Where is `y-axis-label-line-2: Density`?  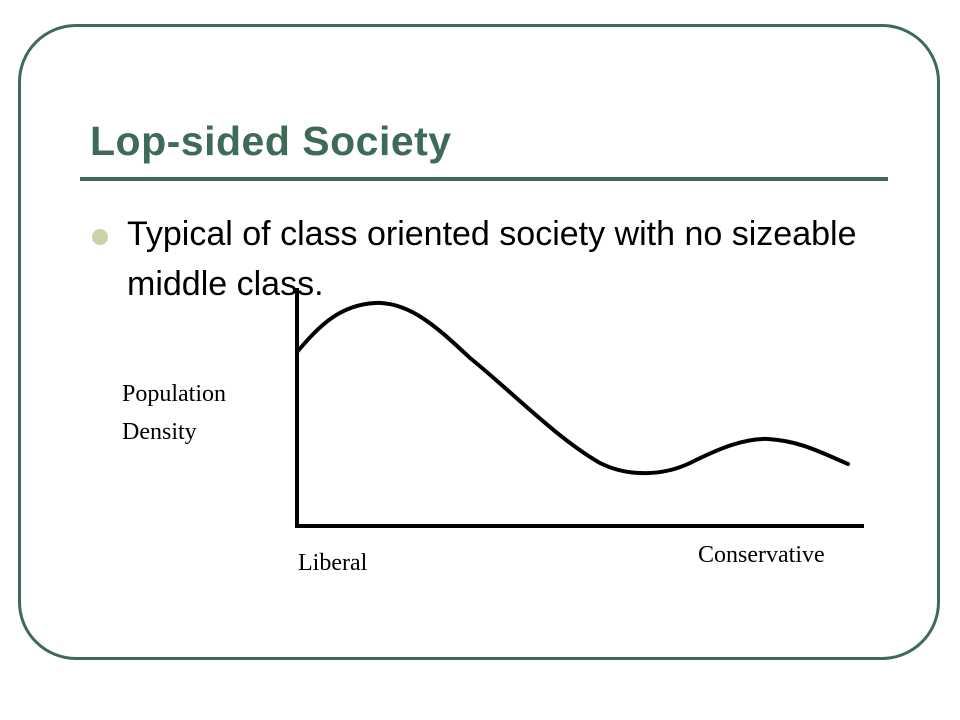 y-axis-label-line-2: Density is located at coordinates (159, 432).